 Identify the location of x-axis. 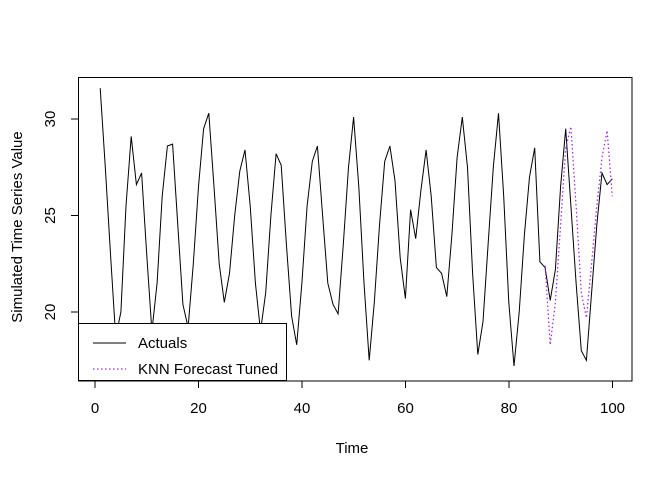
(353, 384).